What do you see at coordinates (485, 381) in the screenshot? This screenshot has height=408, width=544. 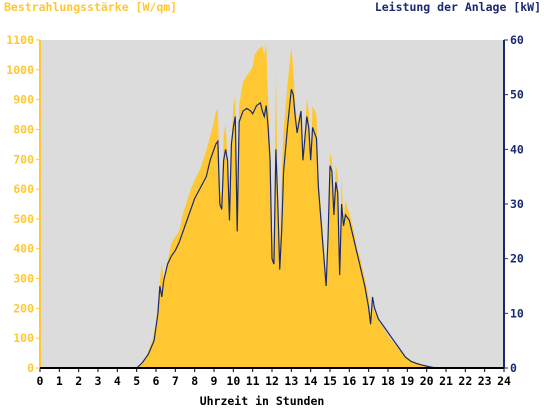 I see `x-tick-label: 23` at bounding box center [485, 381].